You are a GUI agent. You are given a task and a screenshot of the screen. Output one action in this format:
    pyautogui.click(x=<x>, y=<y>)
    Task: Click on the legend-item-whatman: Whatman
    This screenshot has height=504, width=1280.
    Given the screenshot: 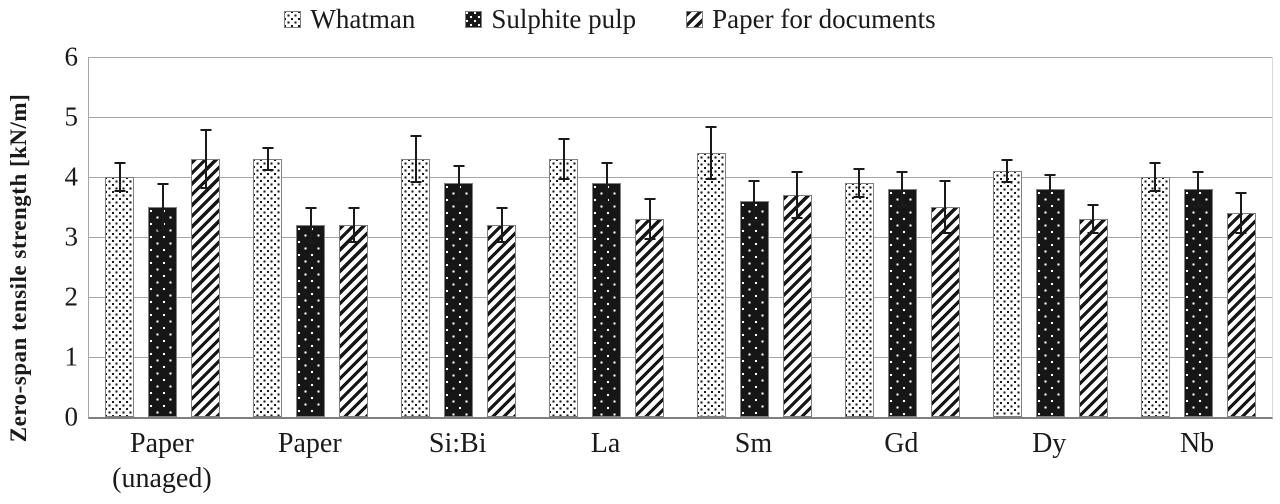 What is the action you would take?
    pyautogui.click(x=350, y=18)
    